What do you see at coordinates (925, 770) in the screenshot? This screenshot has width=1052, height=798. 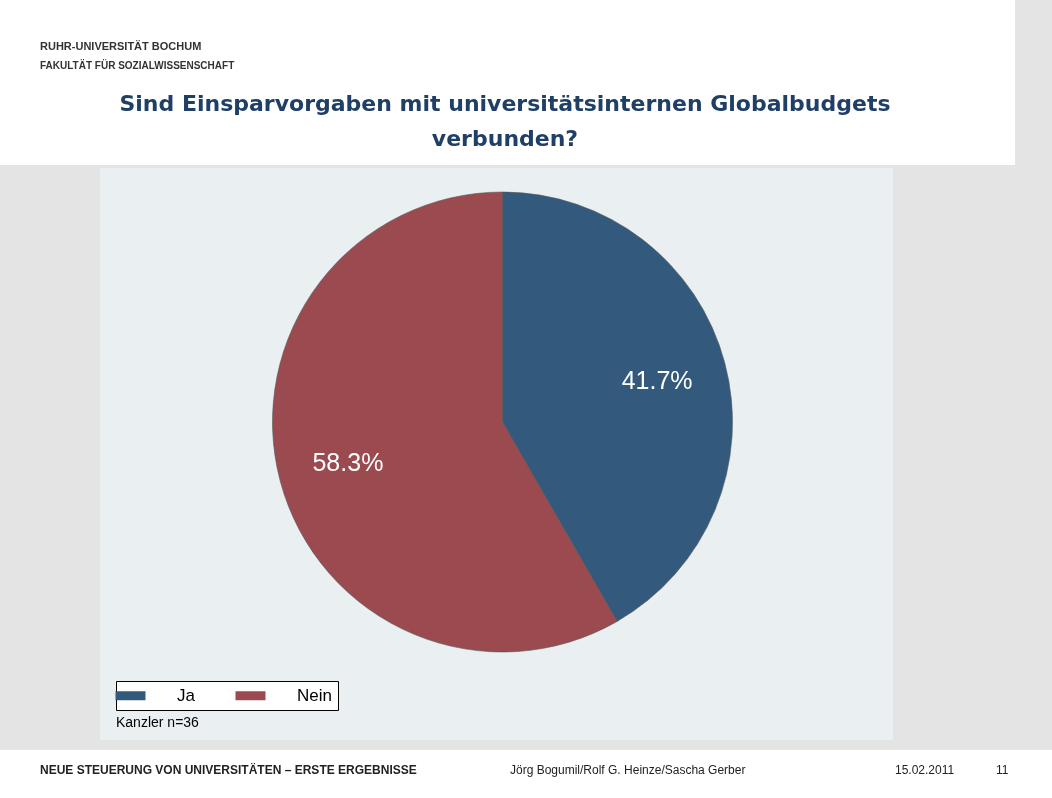 I see `text: 15.02.2011` at bounding box center [925, 770].